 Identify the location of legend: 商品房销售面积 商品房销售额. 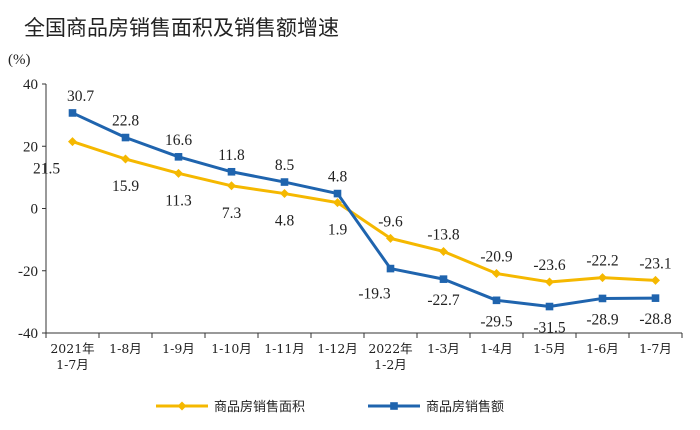
(330, 407).